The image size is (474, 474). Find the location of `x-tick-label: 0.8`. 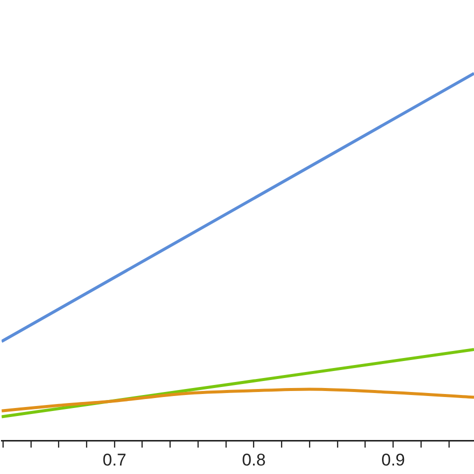

x-tick-label: 0.8 is located at coordinates (254, 460).